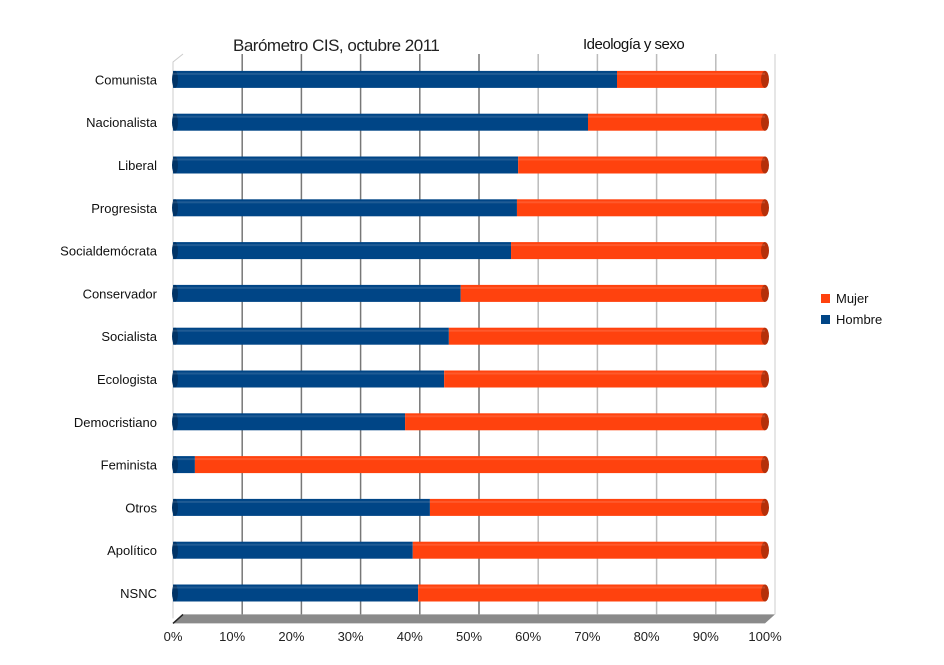 Image resolution: width=944 pixels, height=665 pixels. Describe the element at coordinates (132, 550) in the screenshot. I see `y-category-label: Apolítico` at that location.